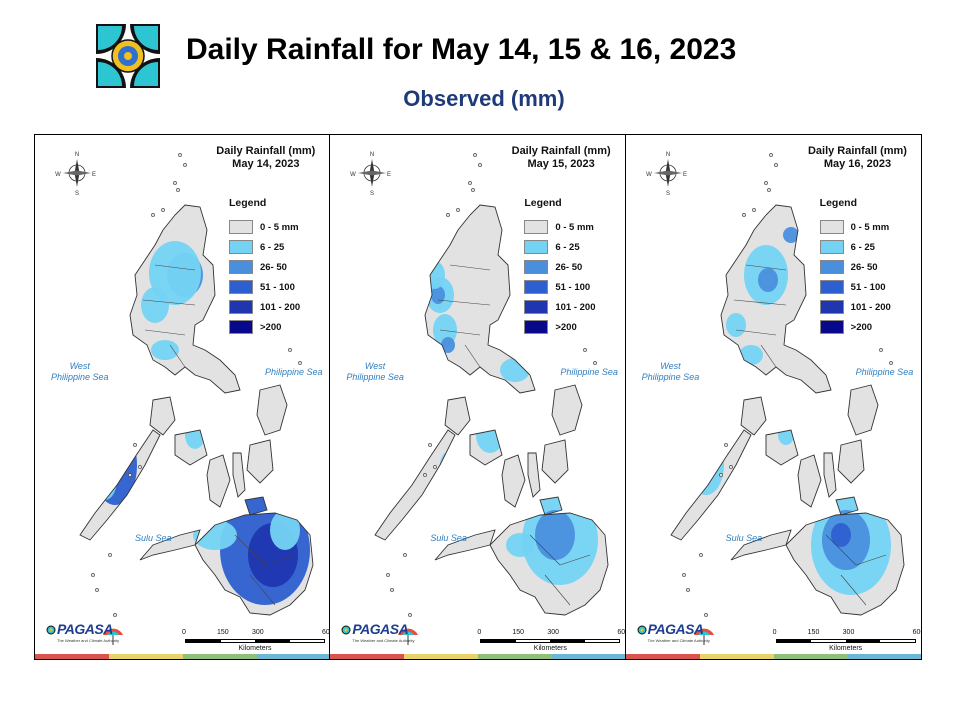 This screenshot has height=720, width=960. What do you see at coordinates (128, 56) in the screenshot?
I see `pagasa-seal-logo` at bounding box center [128, 56].